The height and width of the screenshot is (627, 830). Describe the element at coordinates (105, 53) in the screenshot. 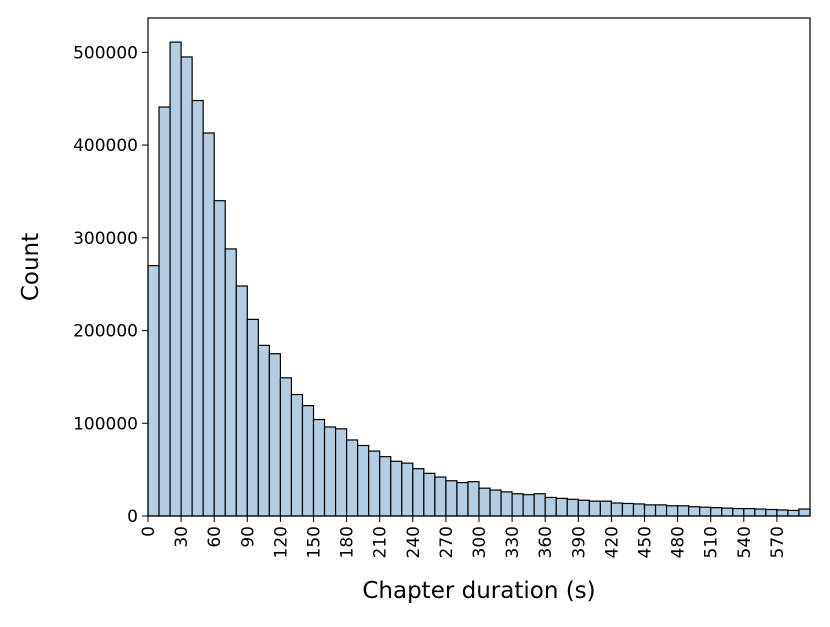

I see `y-tick-label: 500000` at that location.